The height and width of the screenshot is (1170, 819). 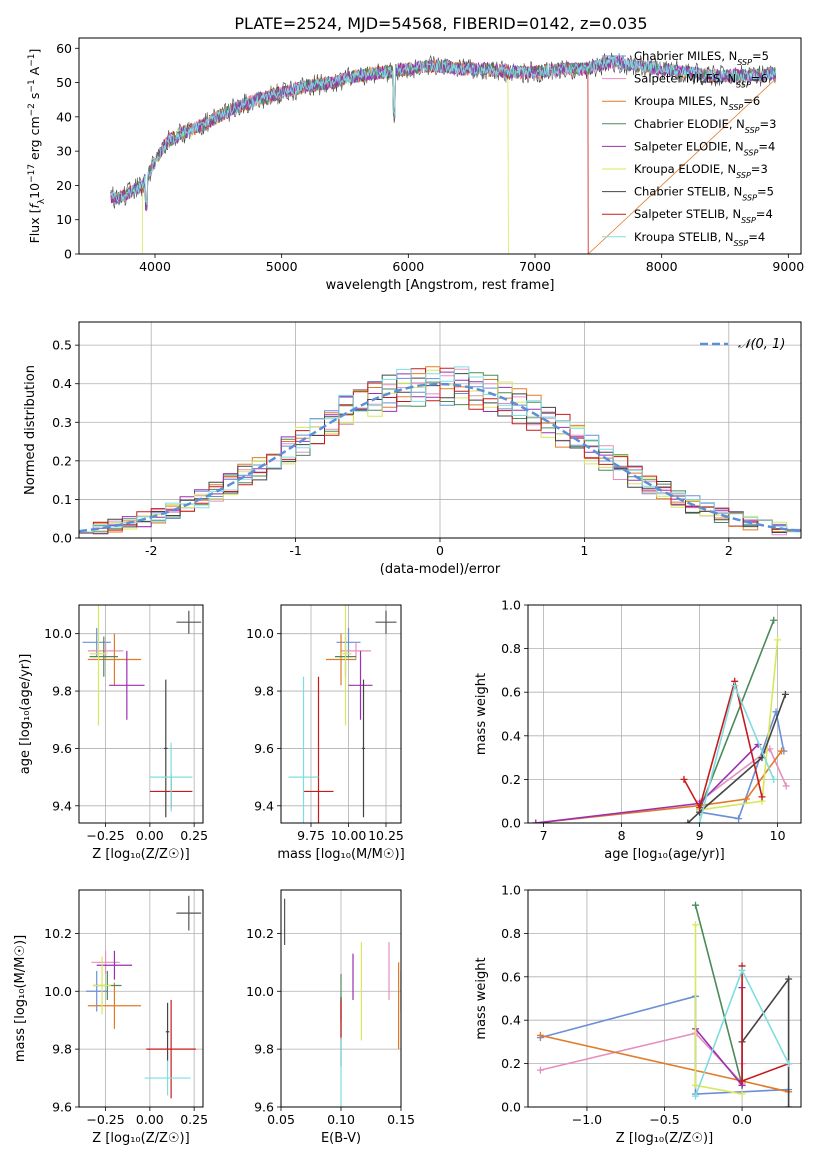 I want to click on y-tick-label: 0, so click(x=68, y=254).